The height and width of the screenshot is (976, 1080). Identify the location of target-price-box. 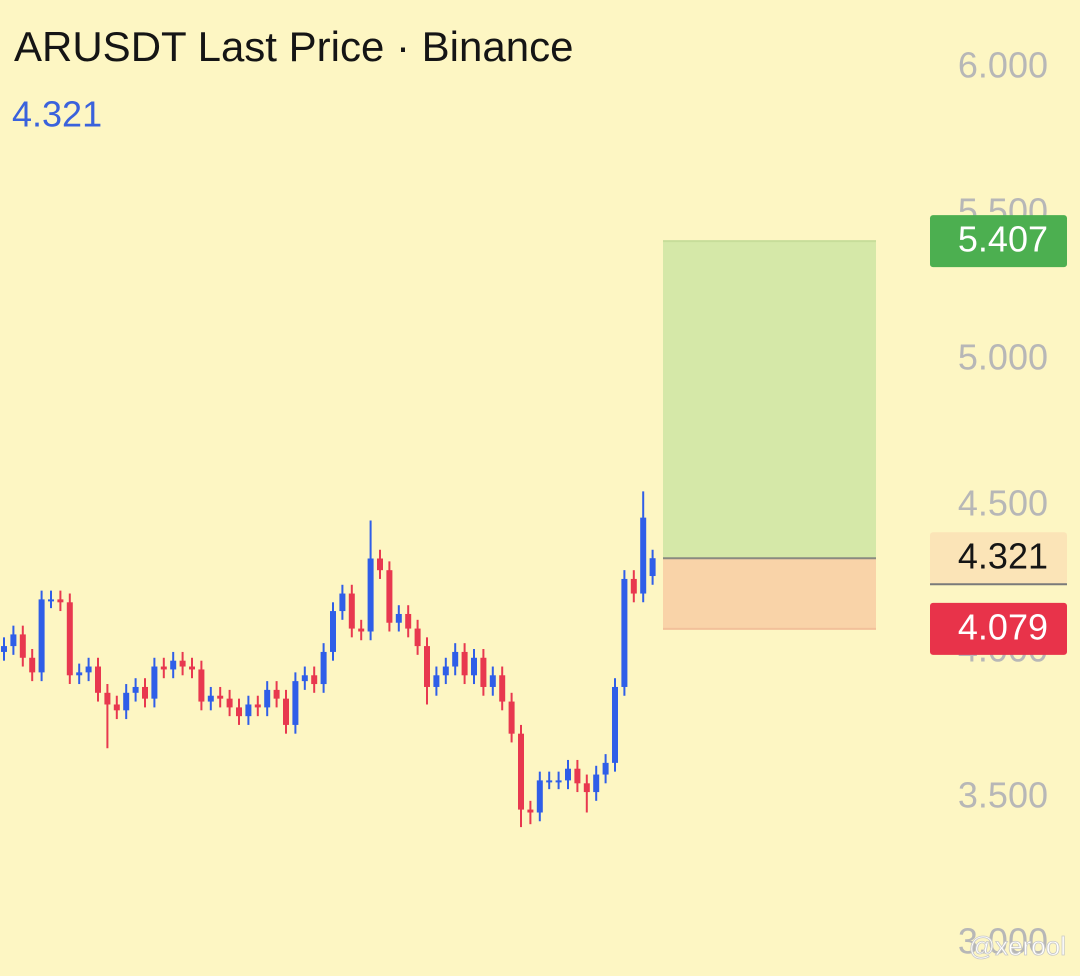
(998, 241).